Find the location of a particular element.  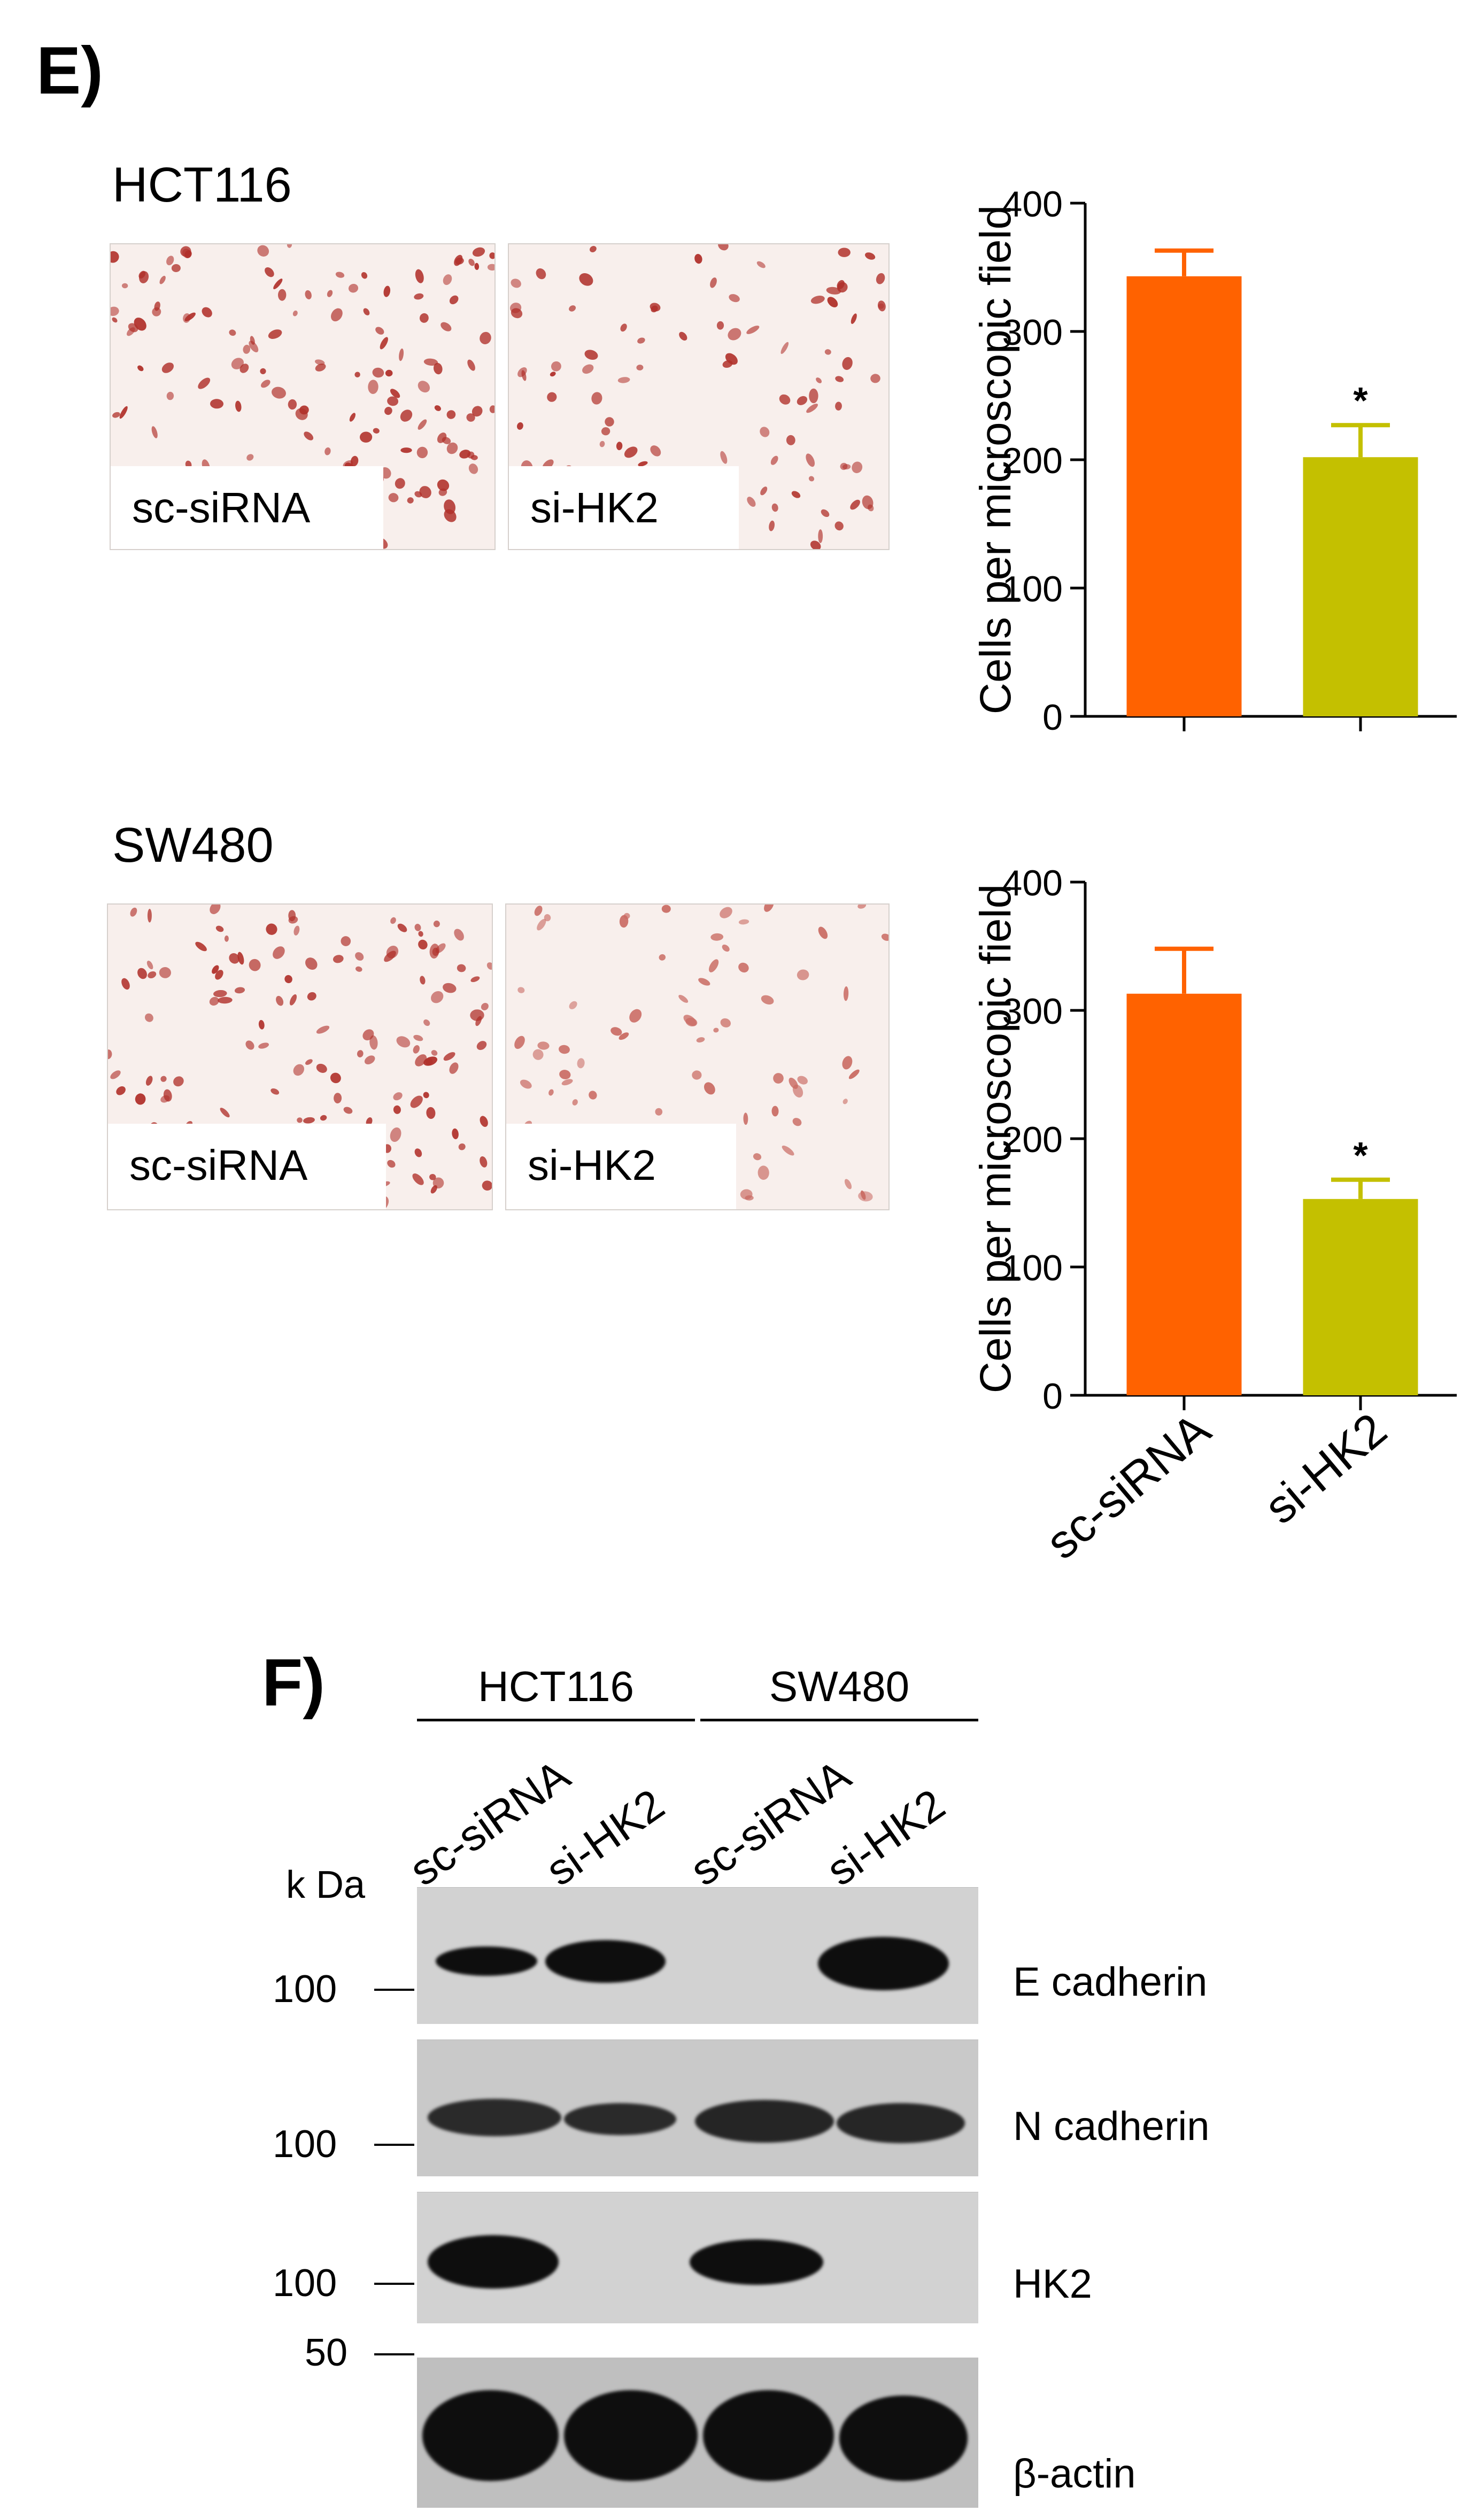

micrograph-label: si-HK2 is located at coordinates (624, 507).